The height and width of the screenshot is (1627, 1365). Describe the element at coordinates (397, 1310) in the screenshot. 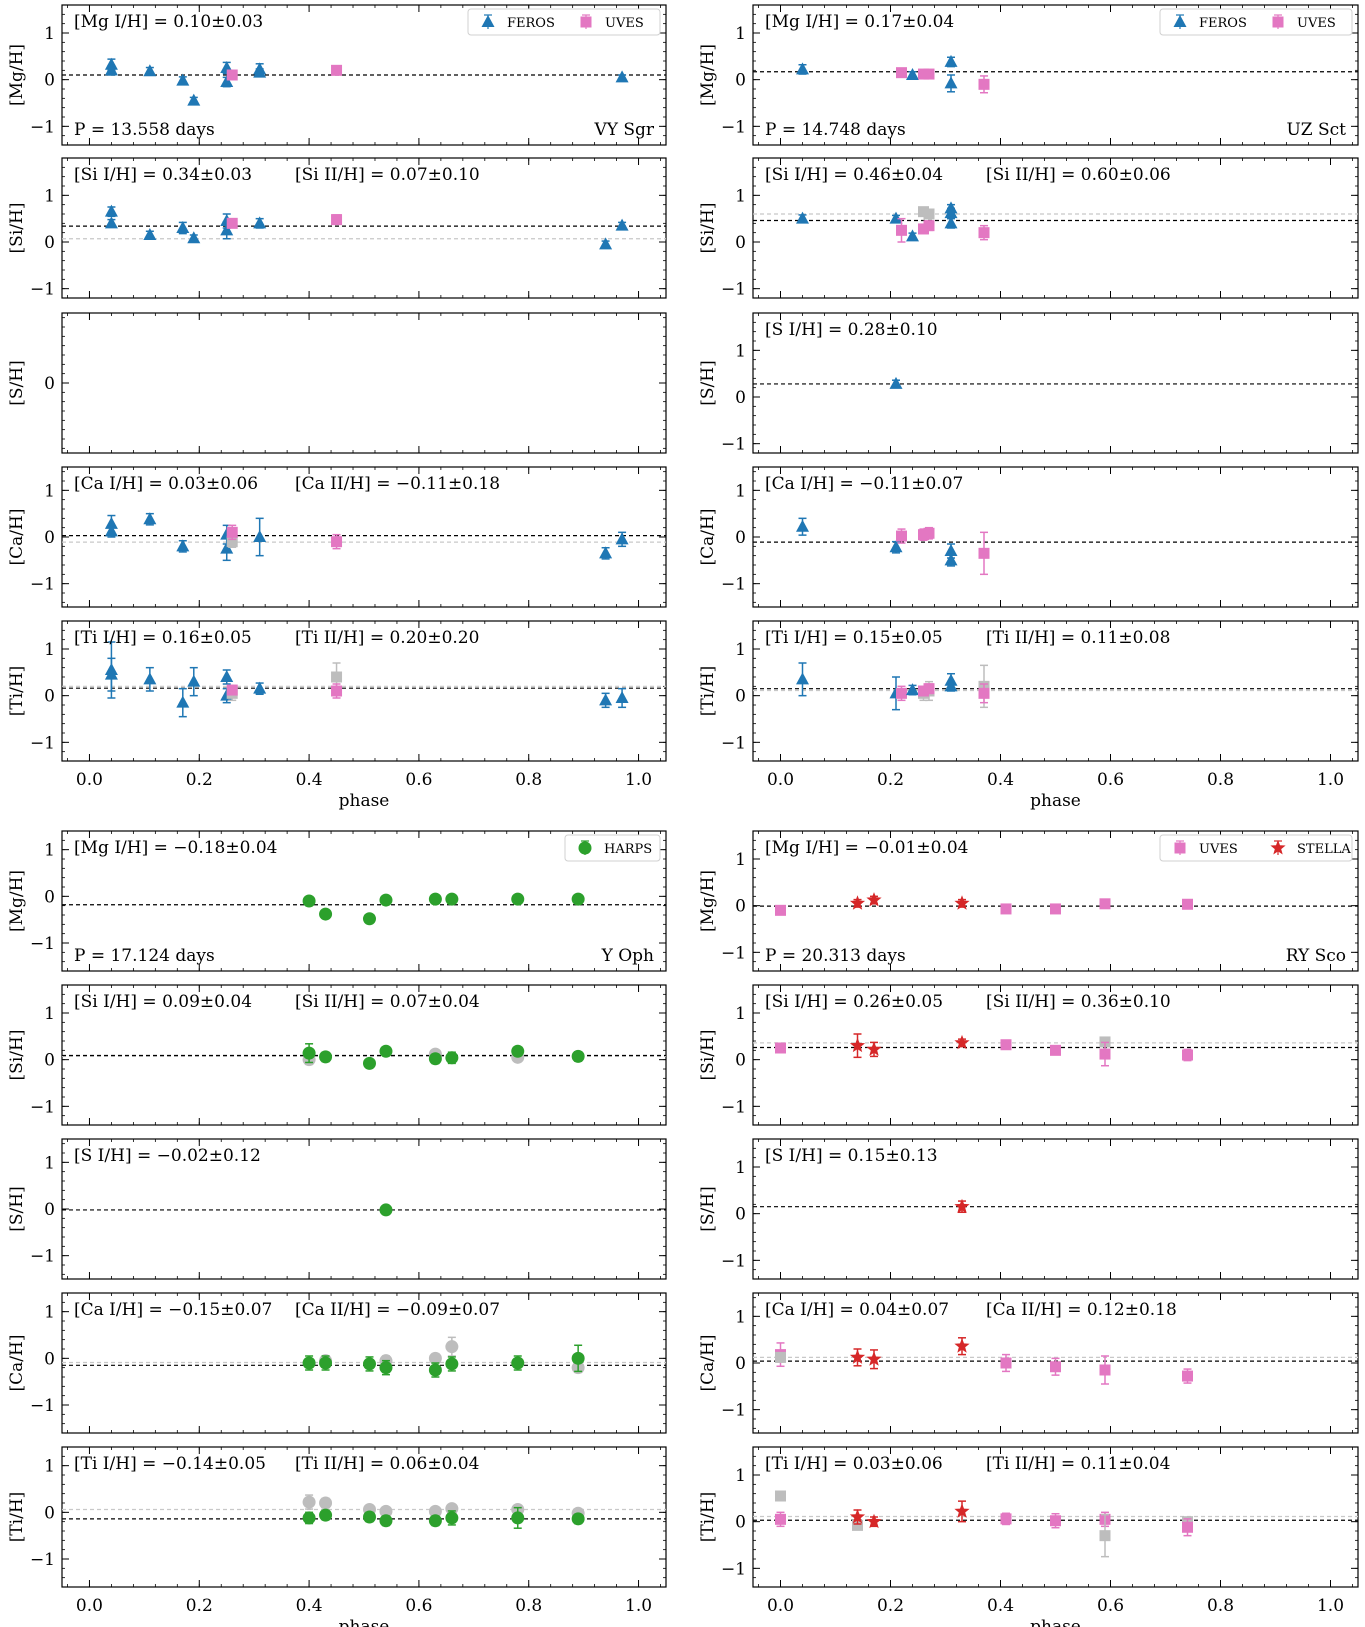

I see `annotation-mean-secondary: [Ca II/H] = −0.09±0.07` at that location.